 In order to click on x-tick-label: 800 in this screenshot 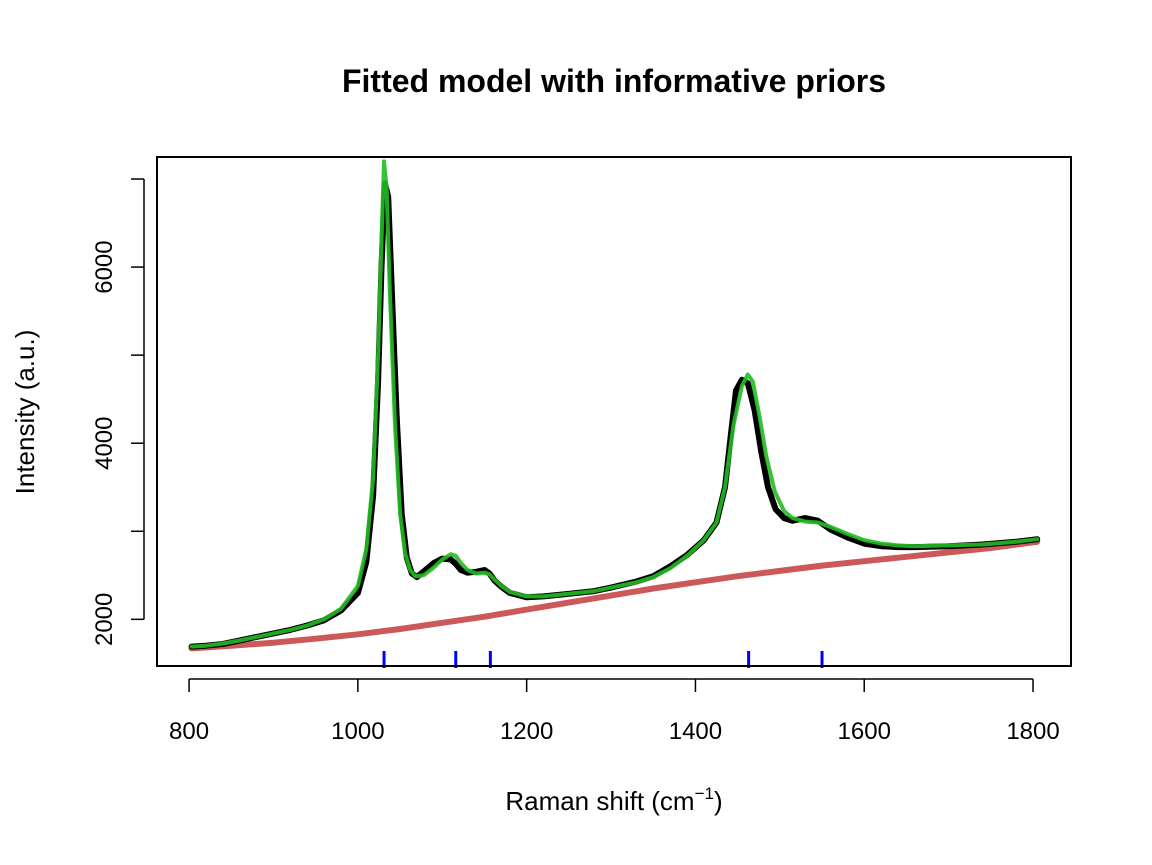, I will do `click(189, 731)`.